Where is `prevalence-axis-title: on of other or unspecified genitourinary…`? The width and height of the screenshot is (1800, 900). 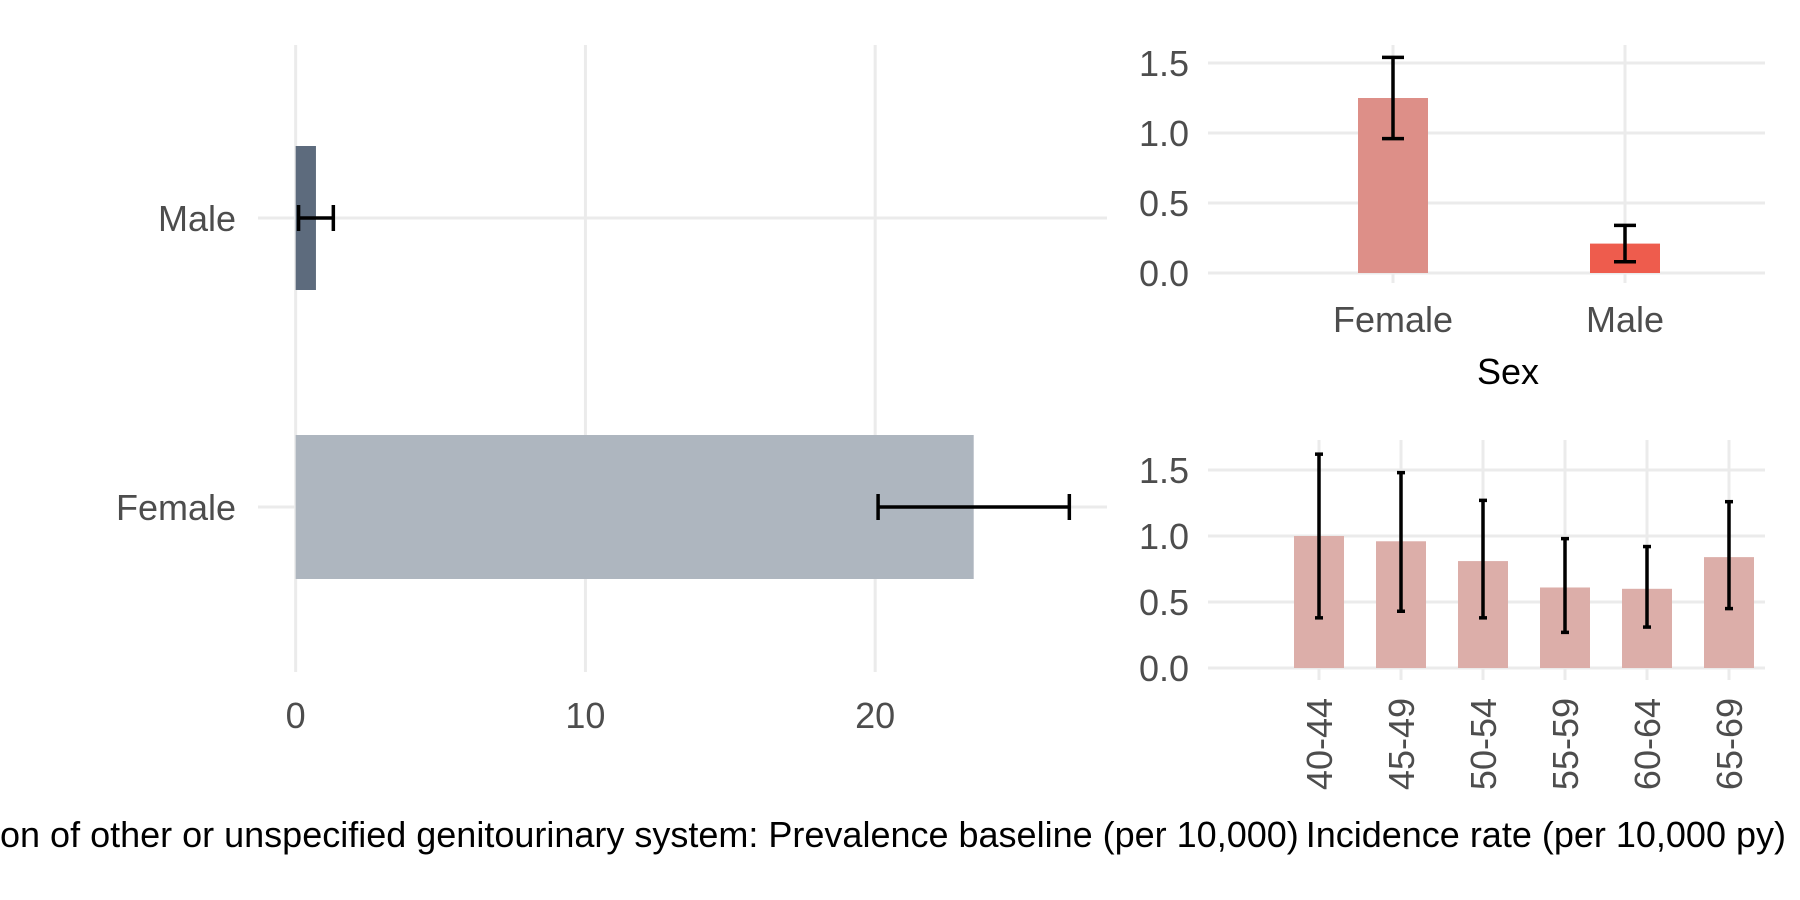
prevalence-axis-title: on of other or unspecified genitourinary… is located at coordinates (649, 834).